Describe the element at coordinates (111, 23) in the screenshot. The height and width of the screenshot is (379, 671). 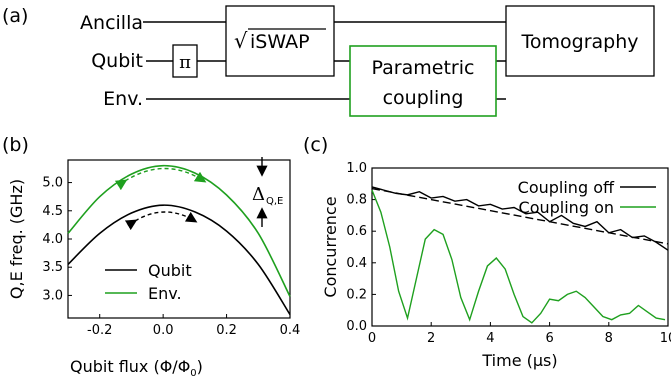
I see `ancilla-label: Ancilla` at that location.